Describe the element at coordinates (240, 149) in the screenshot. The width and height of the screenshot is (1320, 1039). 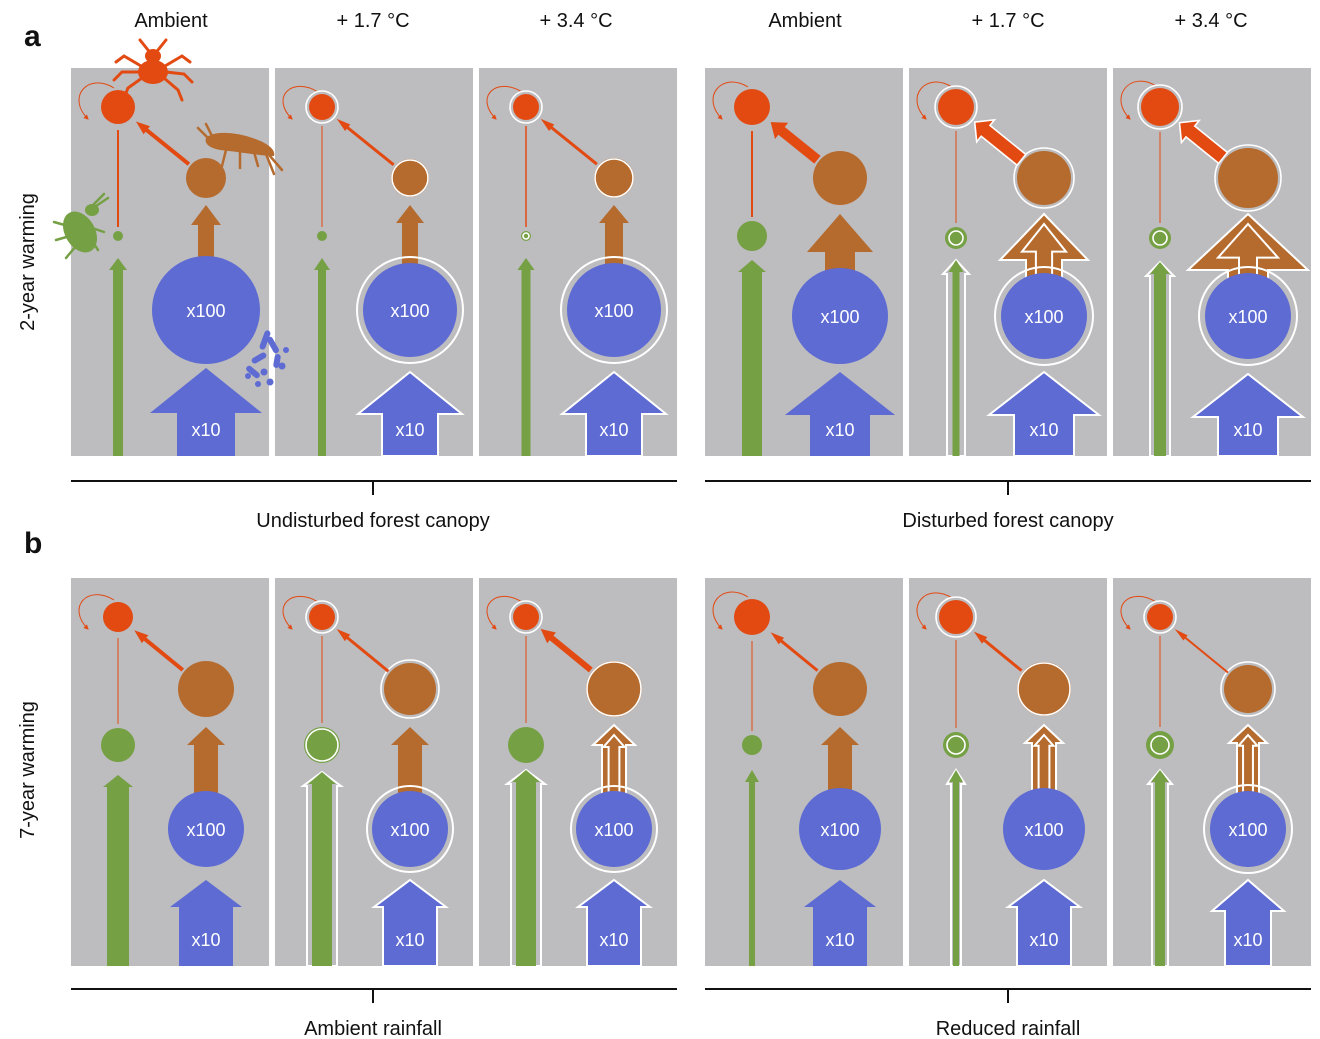
I see `springtail-icon` at that location.